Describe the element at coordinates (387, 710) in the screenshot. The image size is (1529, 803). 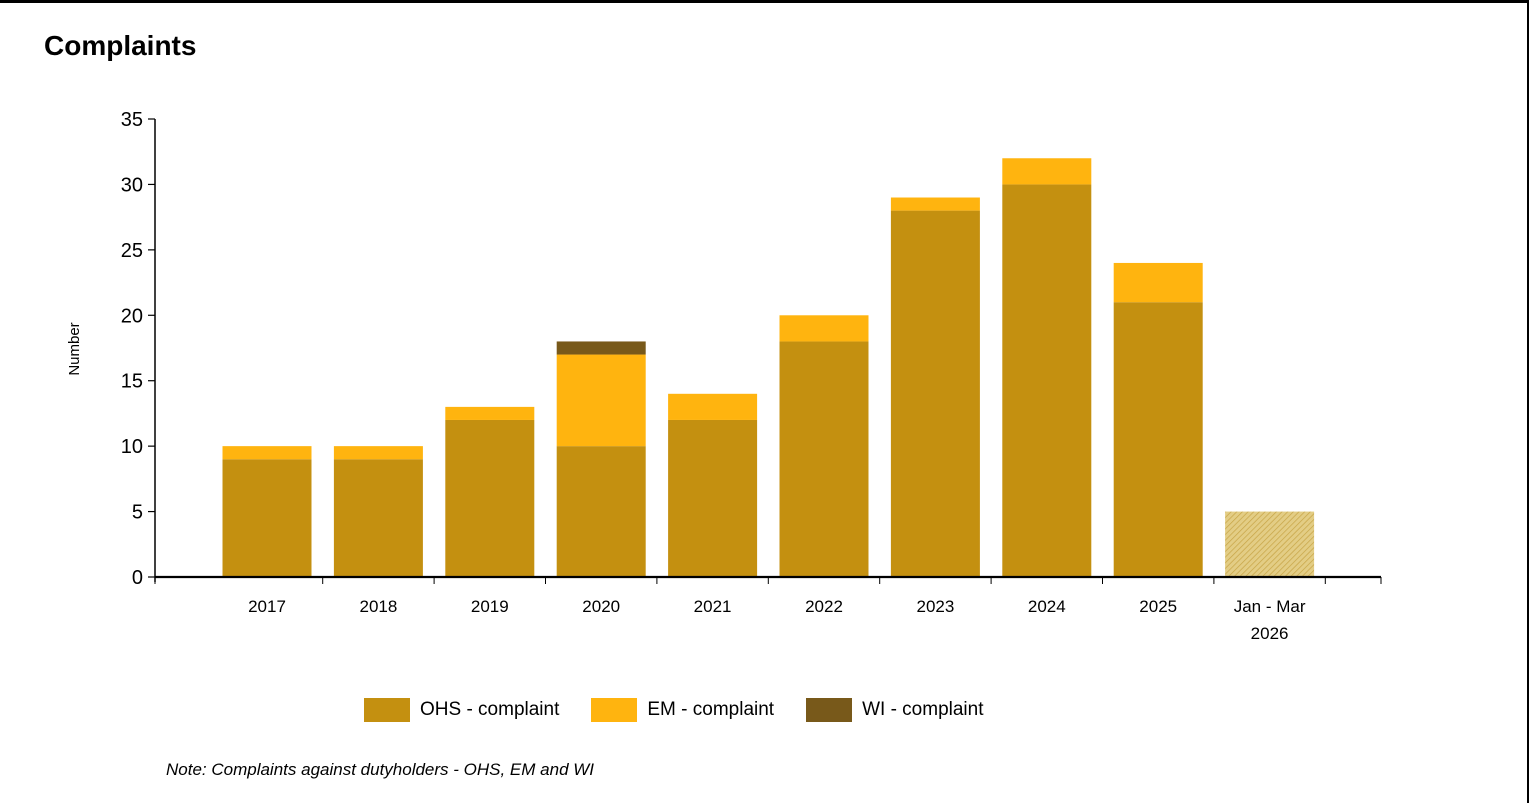
I see `legend-swatch-ohs` at that location.